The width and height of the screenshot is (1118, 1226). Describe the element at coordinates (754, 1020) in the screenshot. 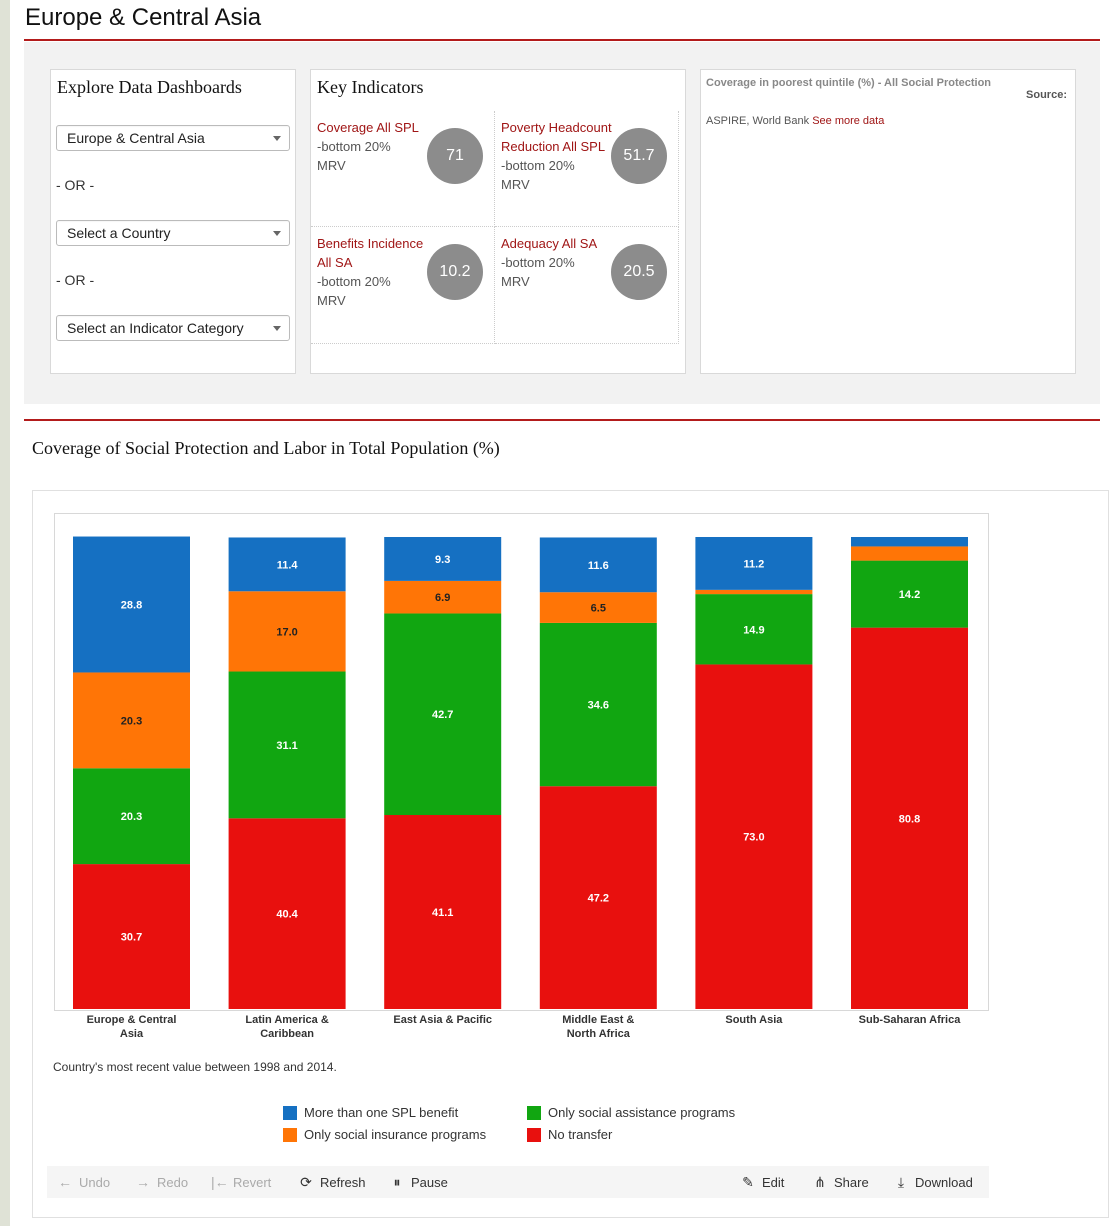

I see `x-tick-label: South Asia` at that location.